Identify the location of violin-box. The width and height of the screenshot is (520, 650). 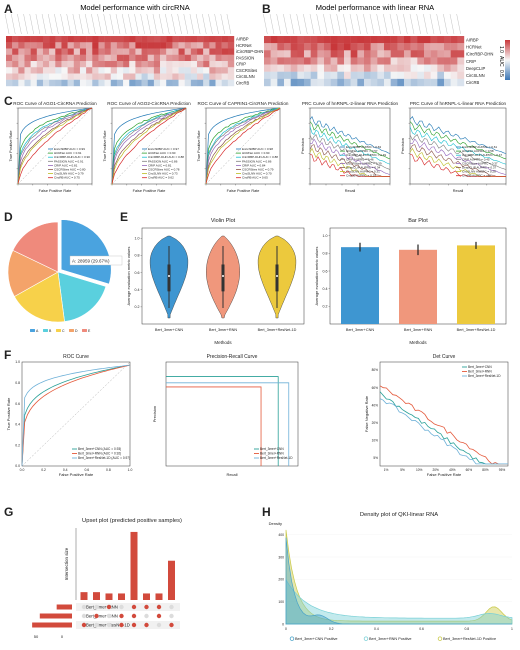
(223, 278).